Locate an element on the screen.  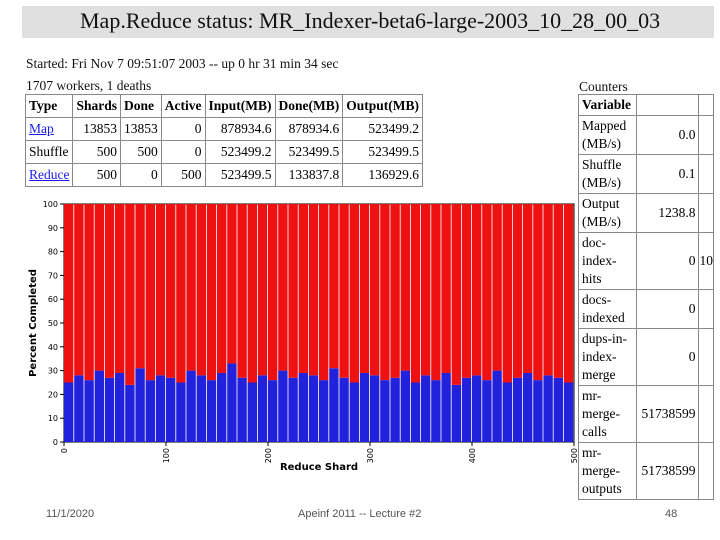
cell-done-mb: 133837.8 is located at coordinates (309, 175).